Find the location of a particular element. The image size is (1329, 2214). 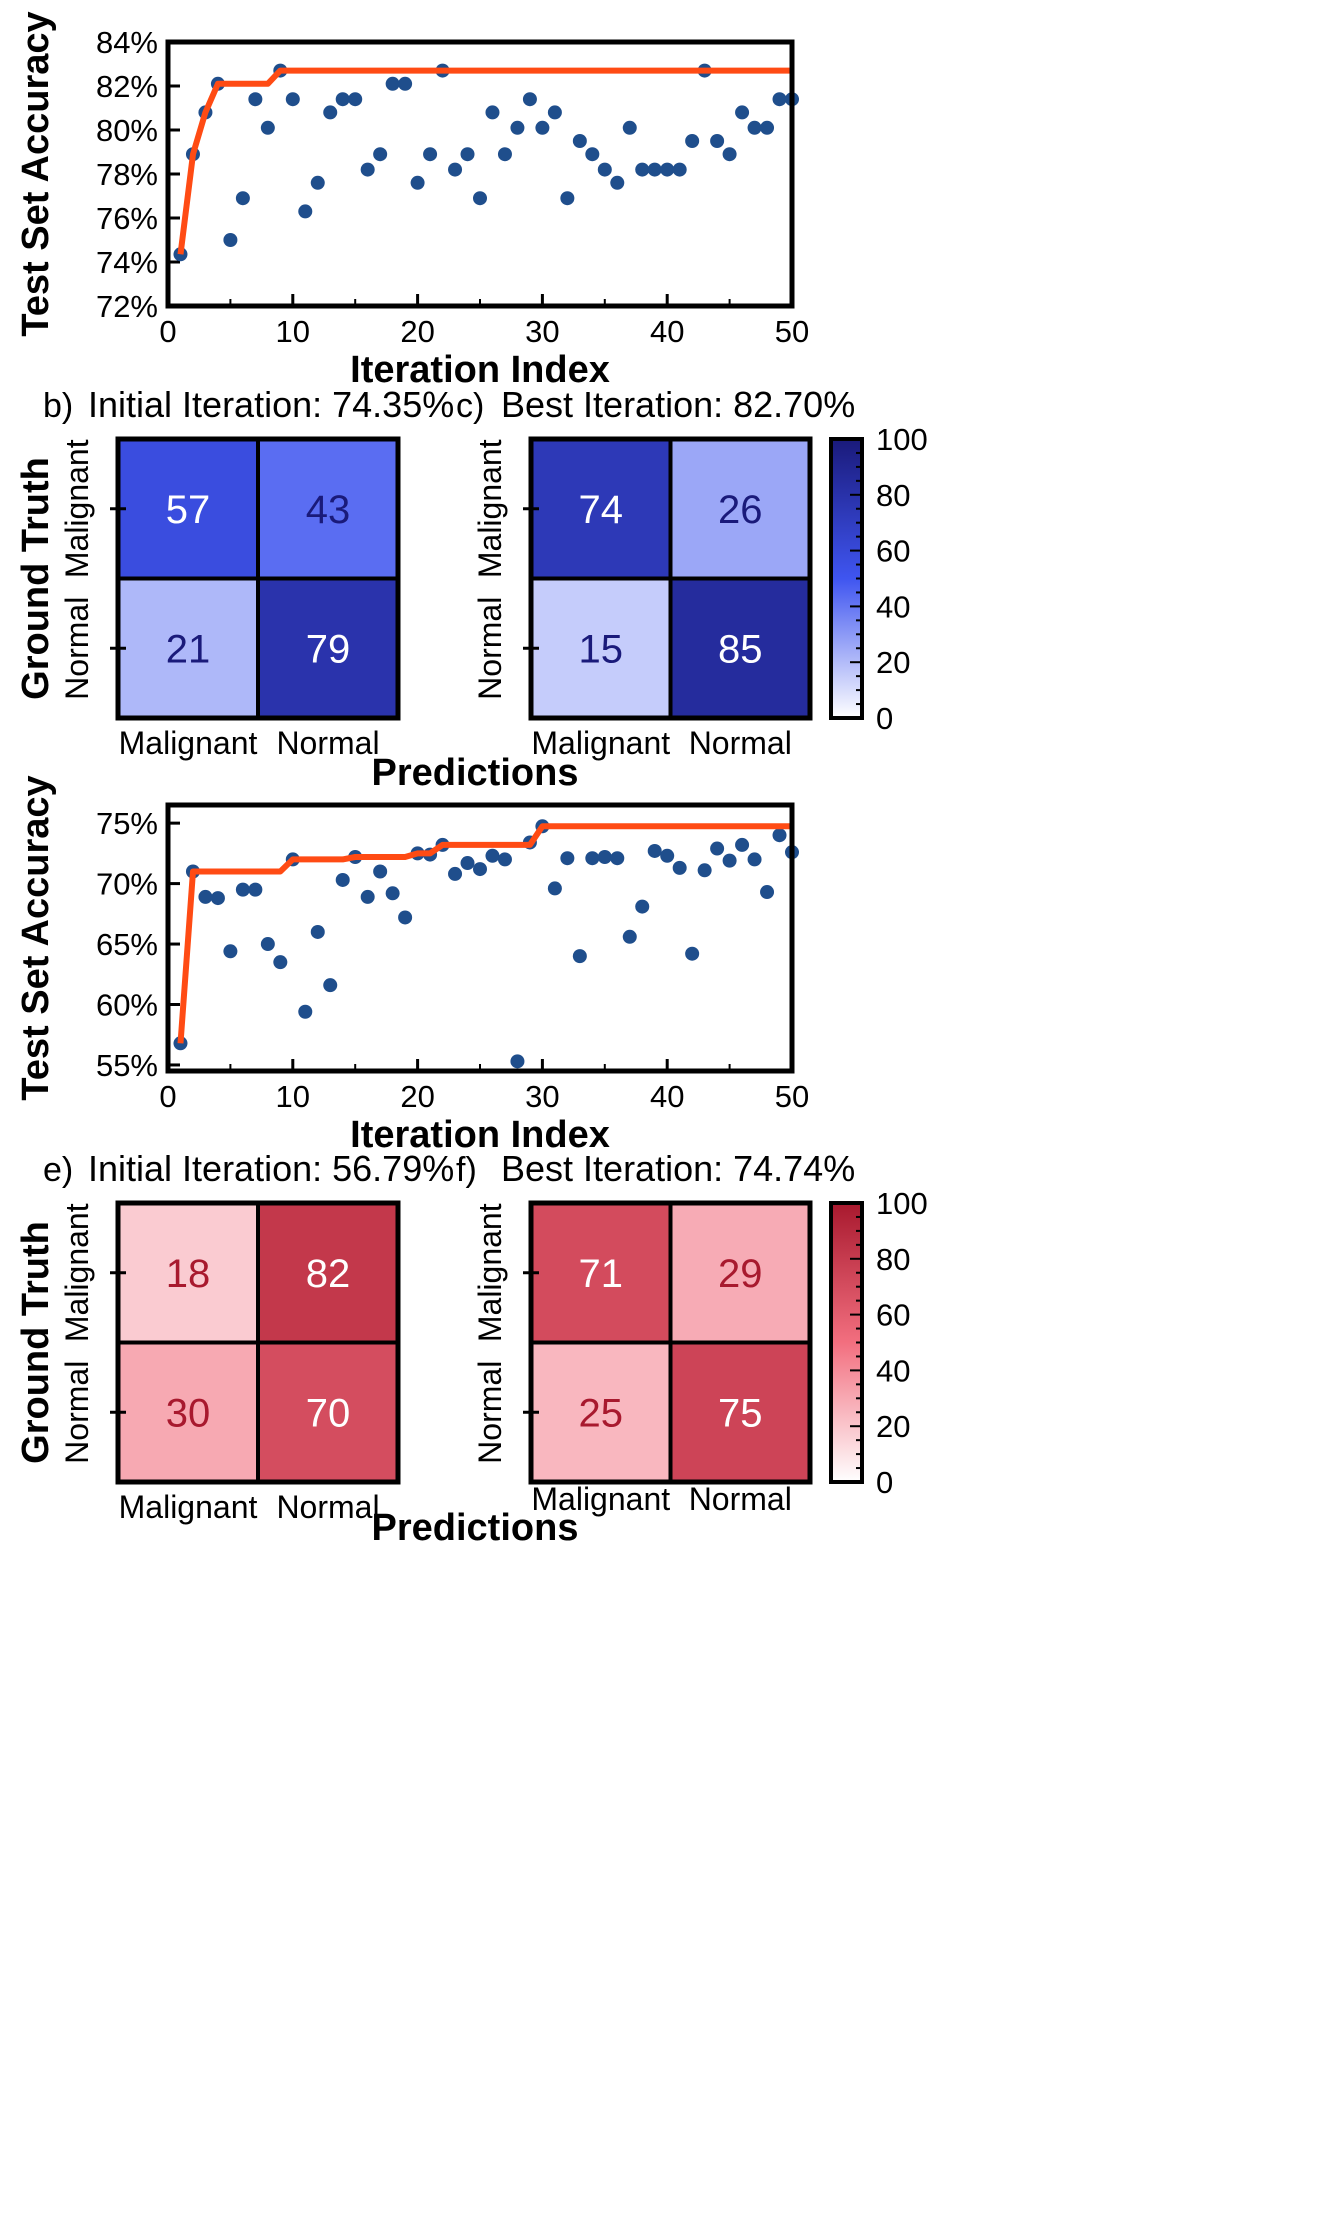

column-label: Malignant is located at coordinates (188, 743).